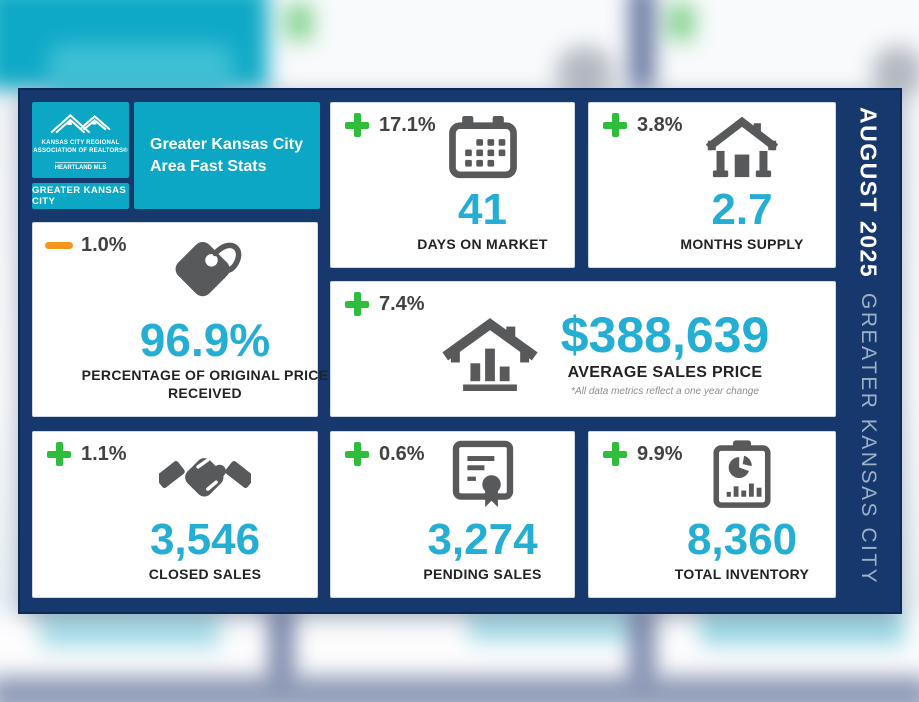 The image size is (919, 702). Describe the element at coordinates (208, 269) in the screenshot. I see `price-tag-icon` at that location.